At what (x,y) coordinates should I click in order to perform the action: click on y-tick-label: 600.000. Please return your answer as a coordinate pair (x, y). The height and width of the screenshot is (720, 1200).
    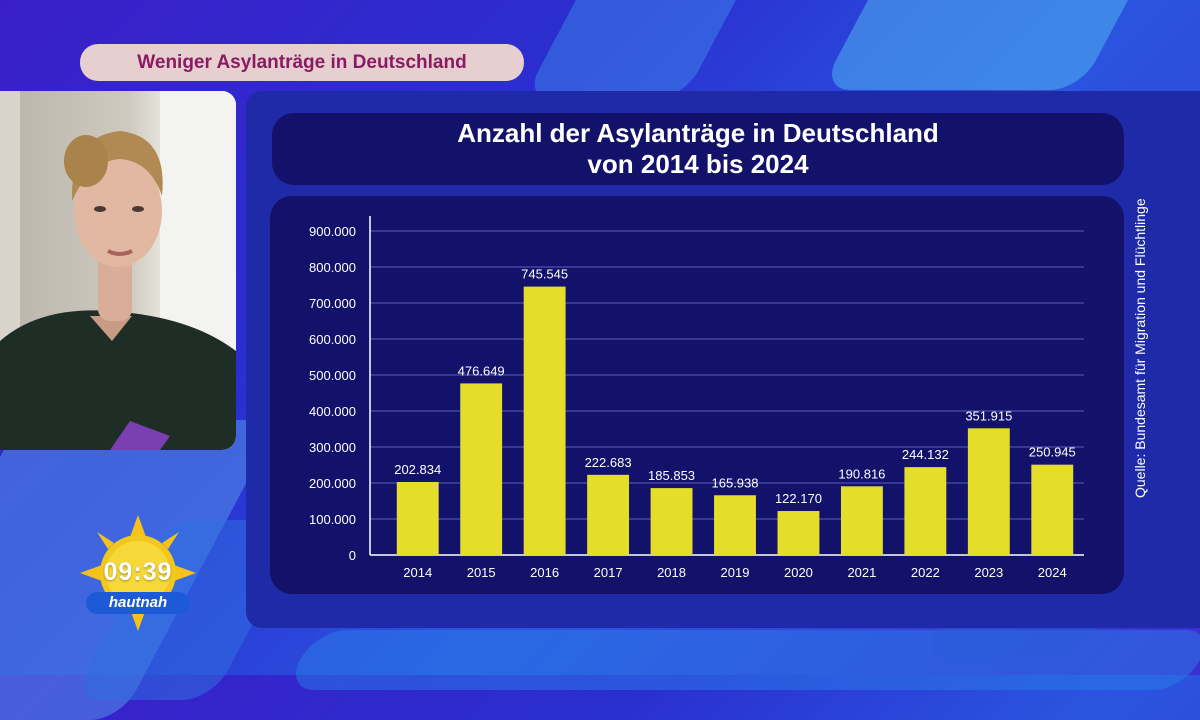
    Looking at the image, I should click on (332, 339).